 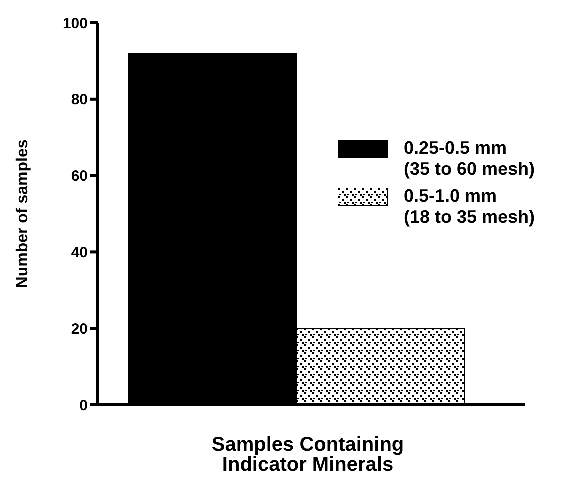 I want to click on legend-label: 0.25-0.5 mm (35 to 60 mesh), so click(x=470, y=159).